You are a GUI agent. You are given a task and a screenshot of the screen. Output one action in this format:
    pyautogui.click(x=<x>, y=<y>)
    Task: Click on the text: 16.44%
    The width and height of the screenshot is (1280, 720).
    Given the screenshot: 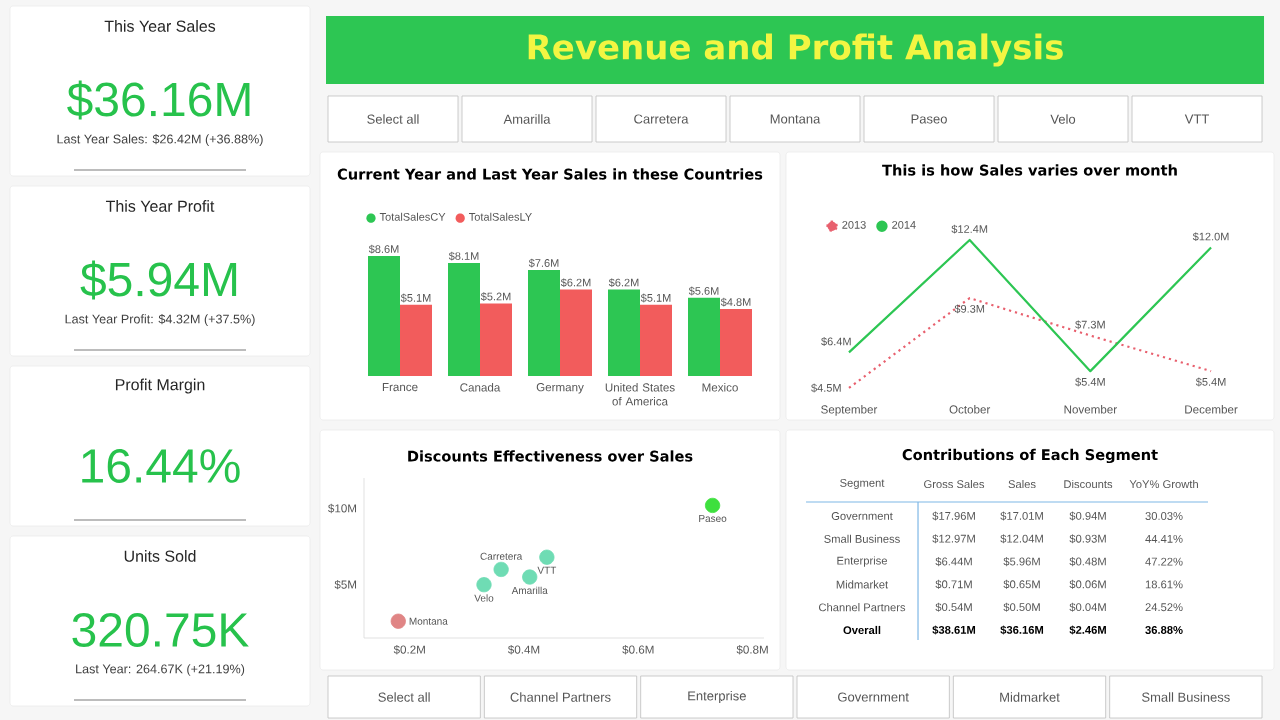 What is the action you would take?
    pyautogui.click(x=161, y=465)
    